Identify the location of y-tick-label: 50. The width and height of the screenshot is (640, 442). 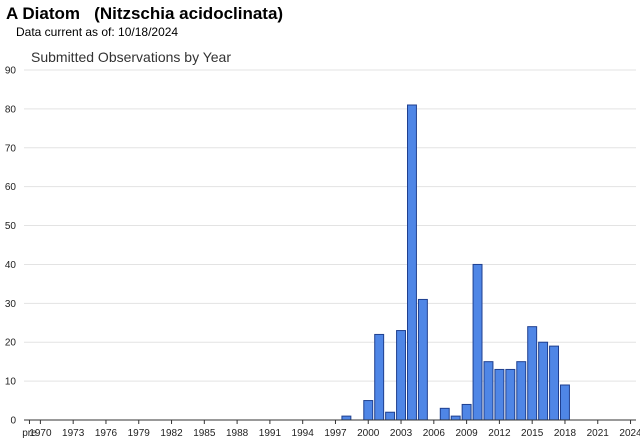
(11, 226).